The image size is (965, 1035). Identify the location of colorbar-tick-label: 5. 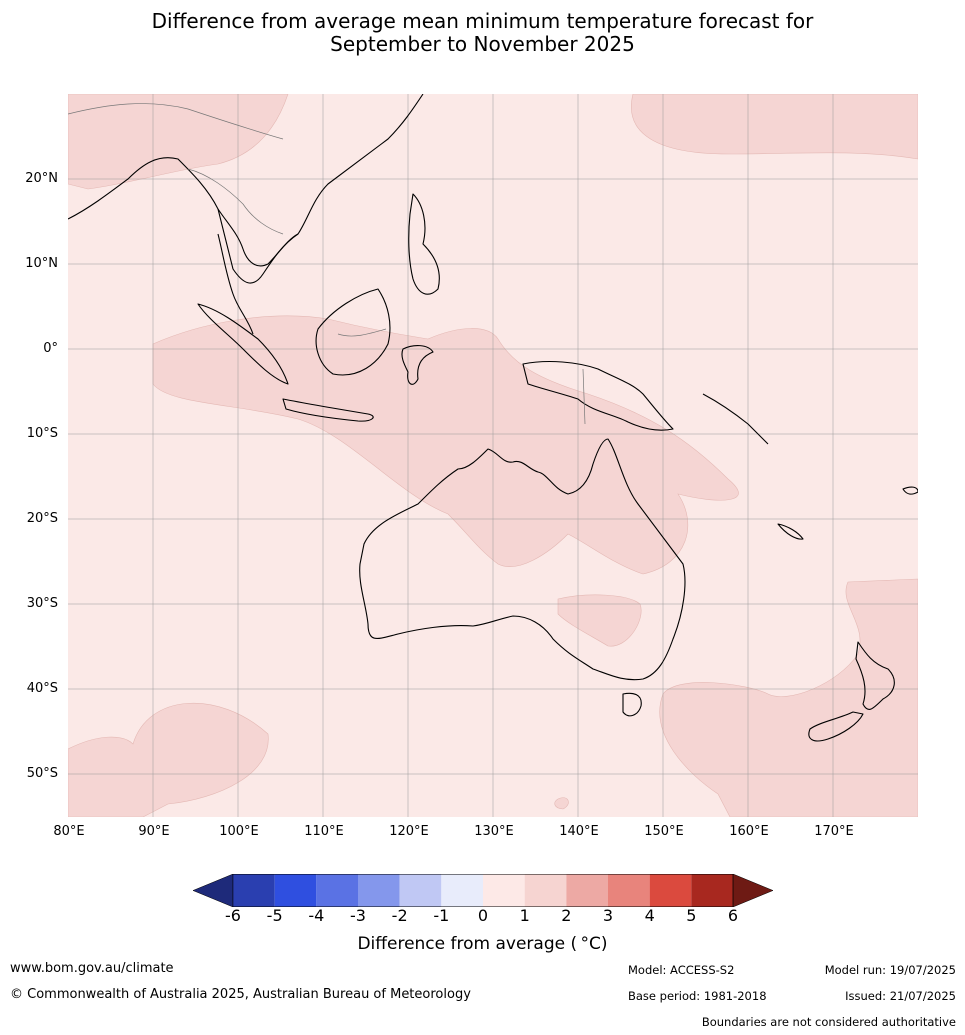
(691, 915).